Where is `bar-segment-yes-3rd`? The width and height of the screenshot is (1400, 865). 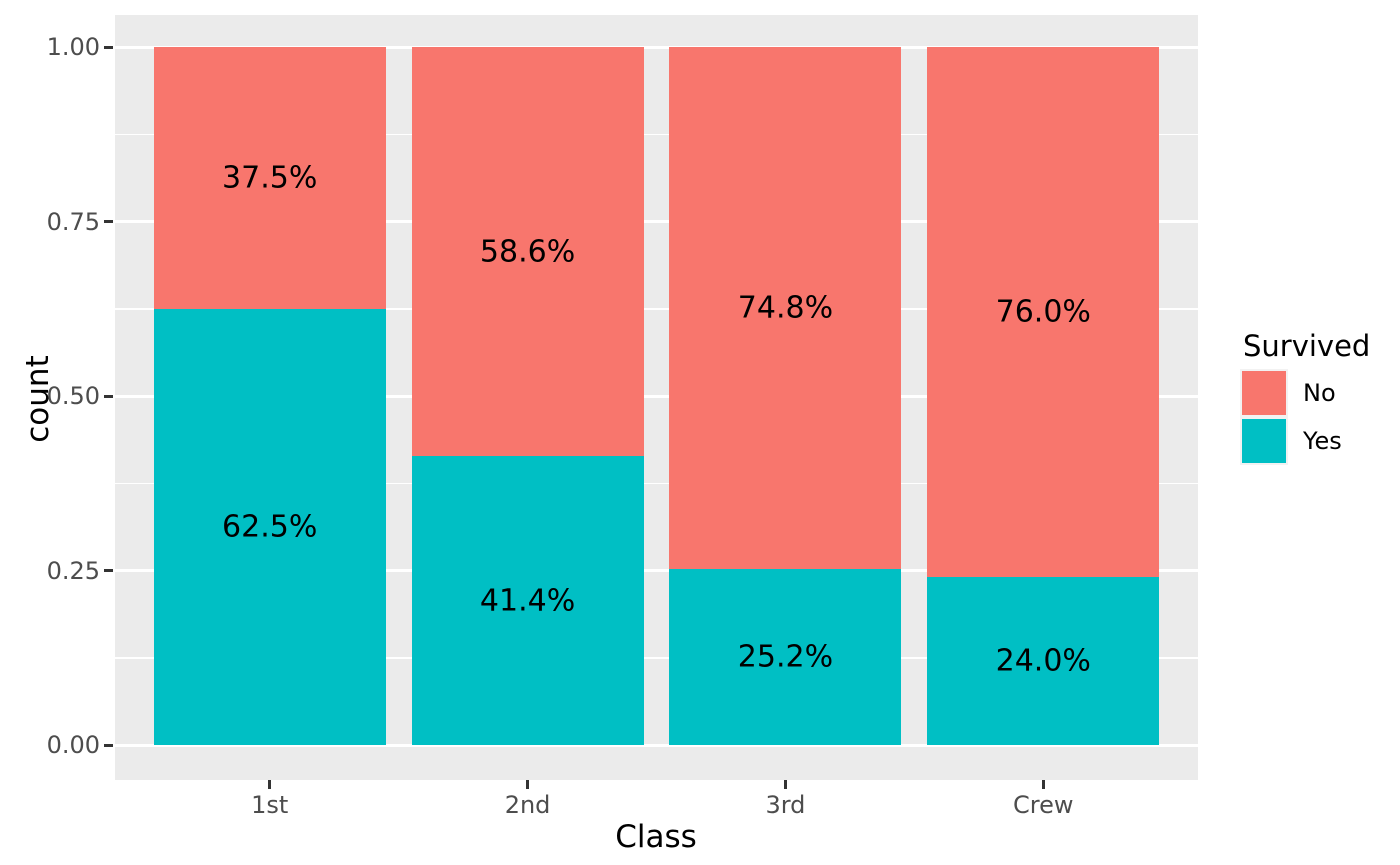
bar-segment-yes-3rd is located at coordinates (785, 657).